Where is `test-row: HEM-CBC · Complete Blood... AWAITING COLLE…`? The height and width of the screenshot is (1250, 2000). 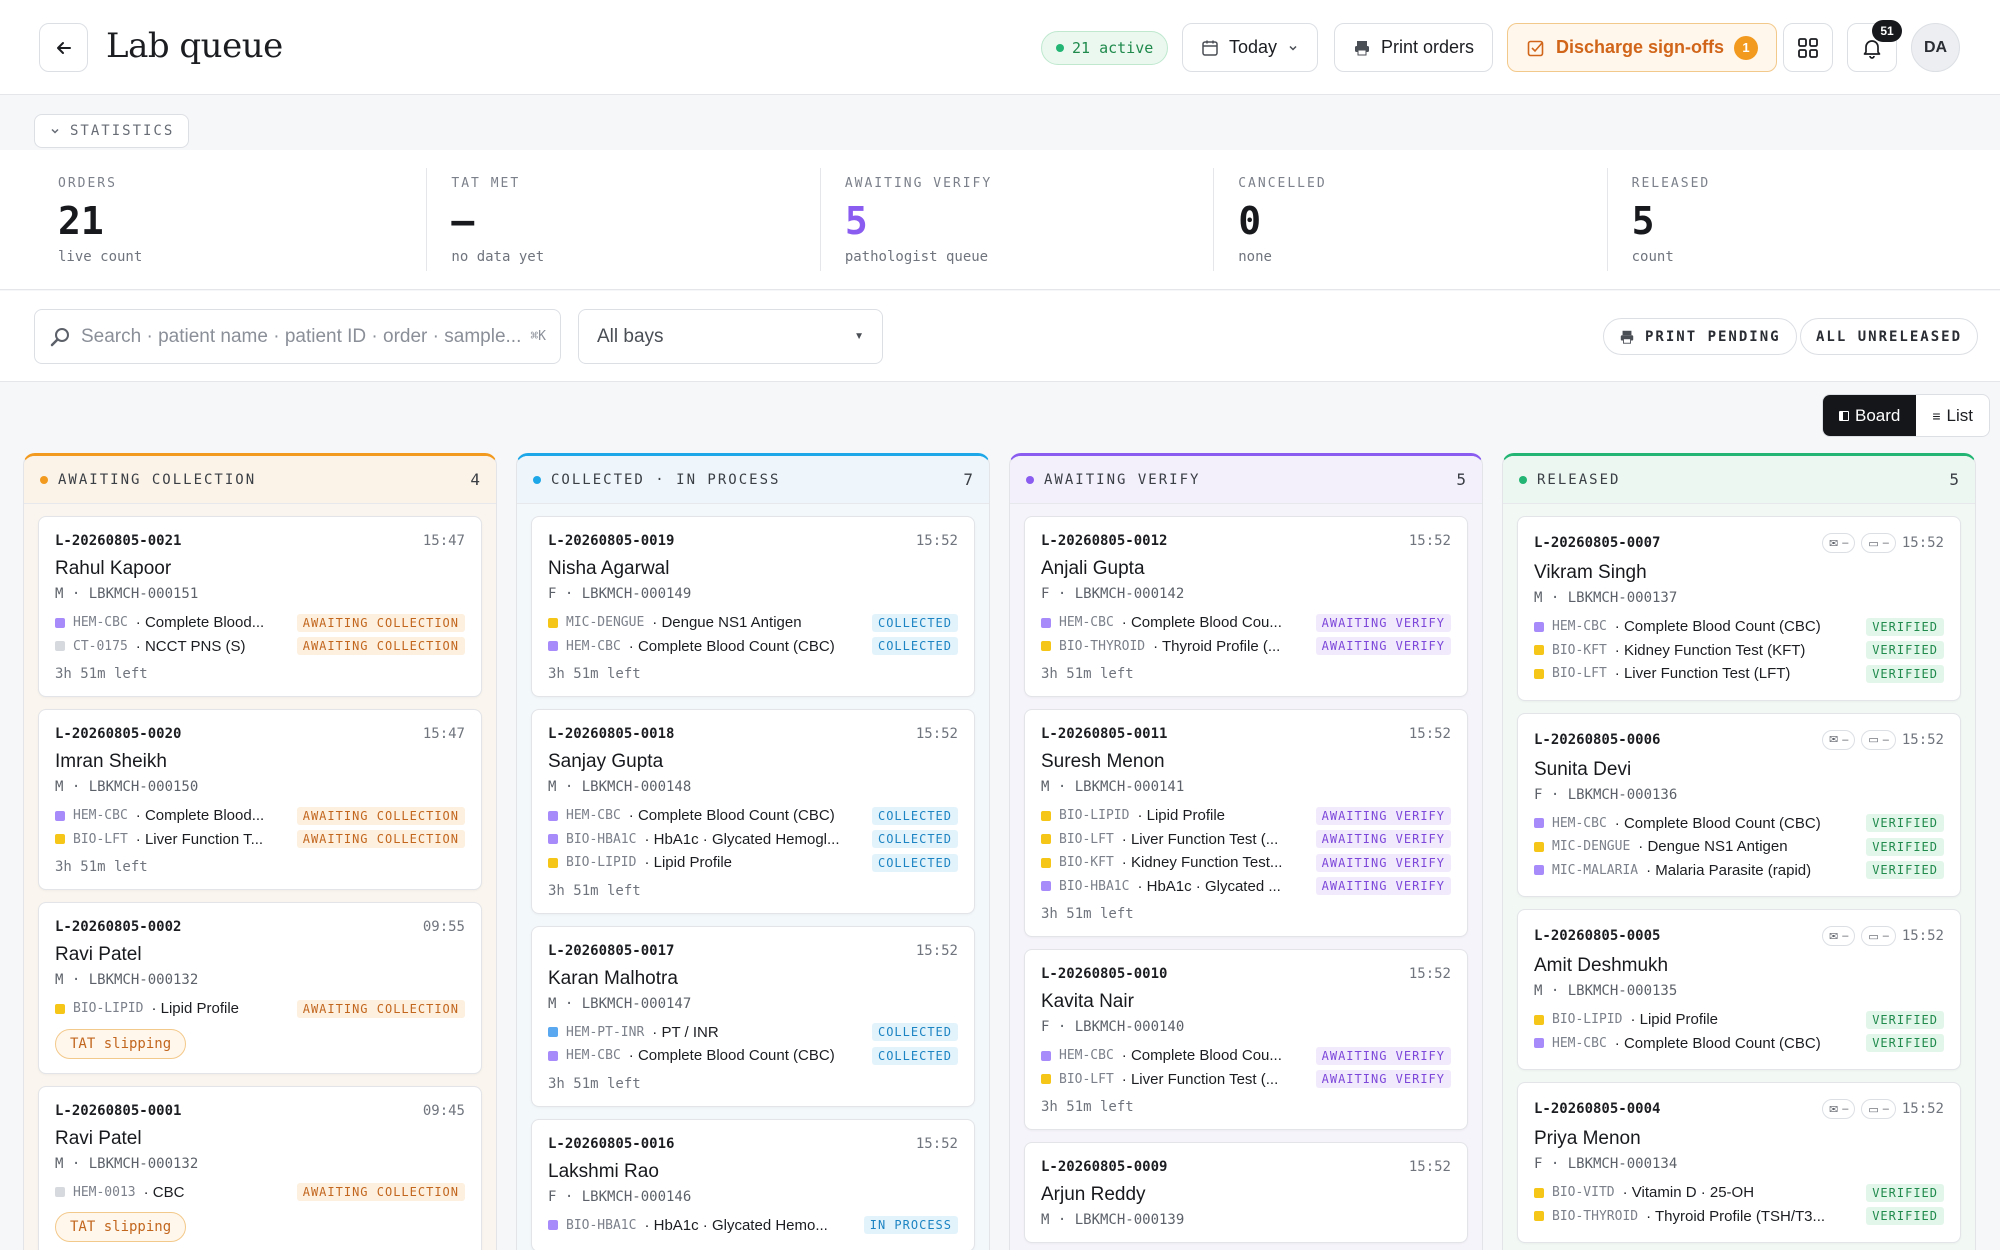
test-row: HEM-CBC · Complete Blood... AWAITING COLLE… is located at coordinates (260, 623).